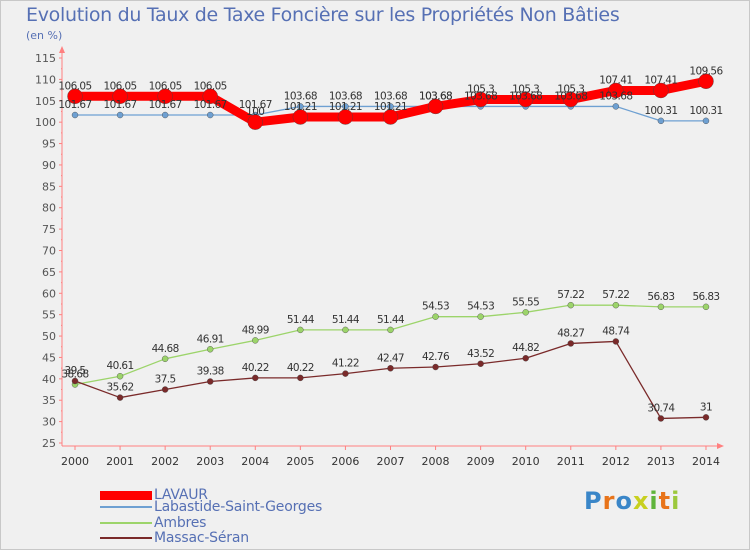 This screenshot has width=750, height=550. Describe the element at coordinates (345, 364) in the screenshot. I see `data-label: 41.22` at that location.